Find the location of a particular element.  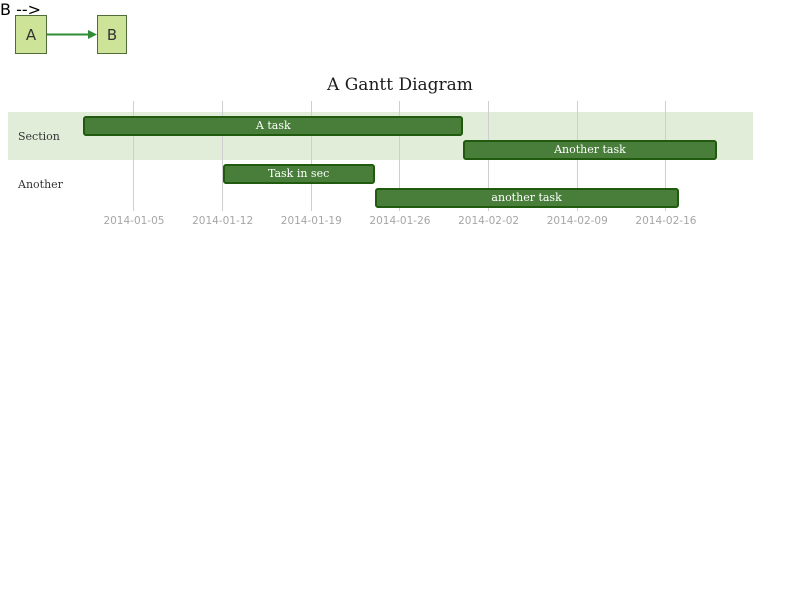

gantt-task-bar: Task in sec is located at coordinates (298, 173).